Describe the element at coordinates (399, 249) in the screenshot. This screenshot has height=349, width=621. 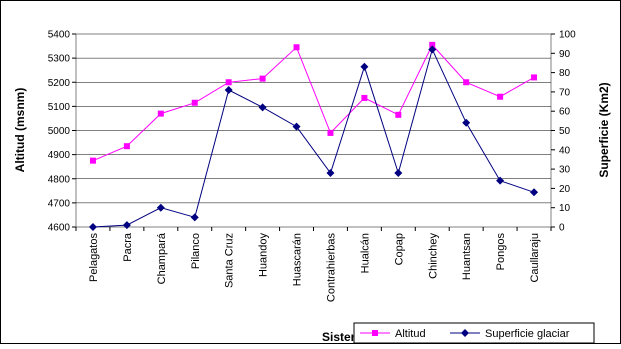
I see `x-category-label: Copap` at that location.